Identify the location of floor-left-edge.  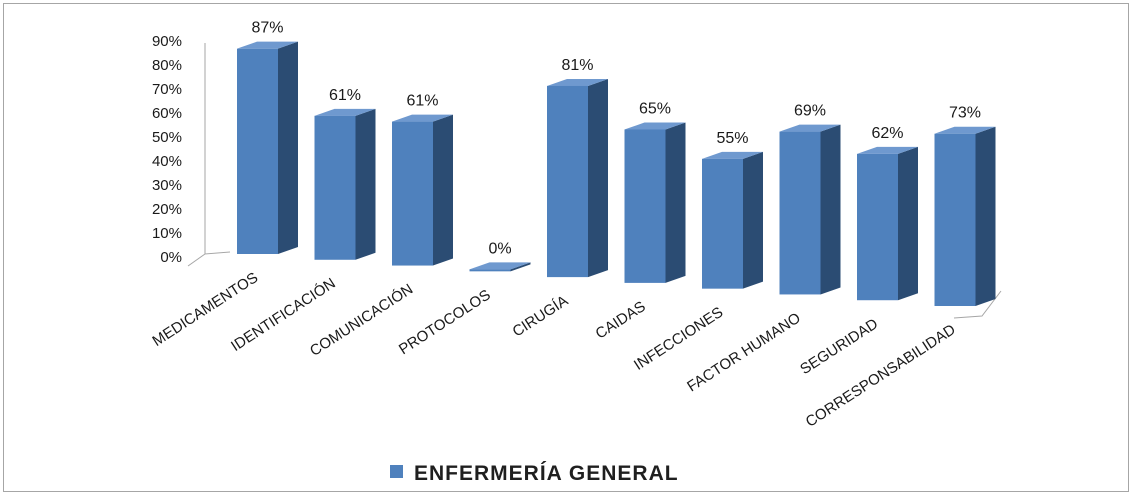
(196, 260).